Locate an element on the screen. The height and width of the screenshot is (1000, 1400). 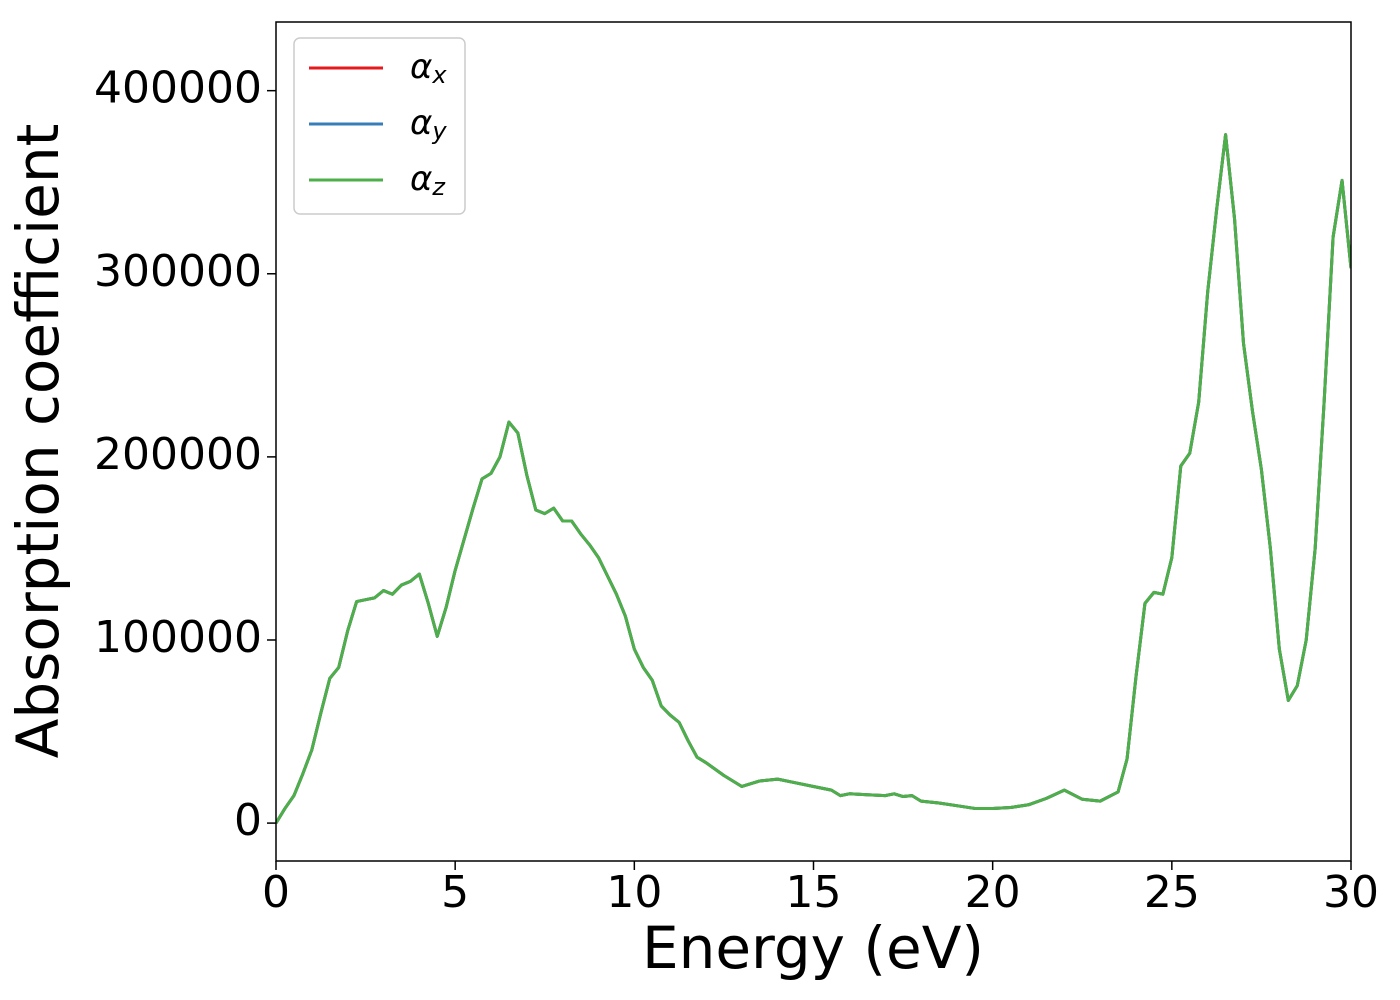
x-tick-label: 5 is located at coordinates (455, 892).